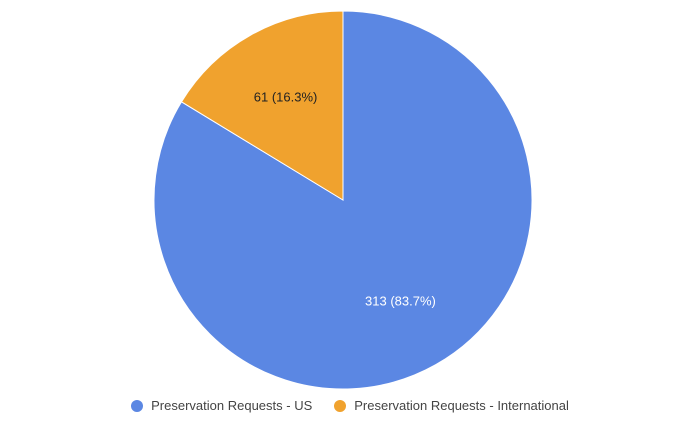  I want to click on pie-slice-international, so click(262, 105).